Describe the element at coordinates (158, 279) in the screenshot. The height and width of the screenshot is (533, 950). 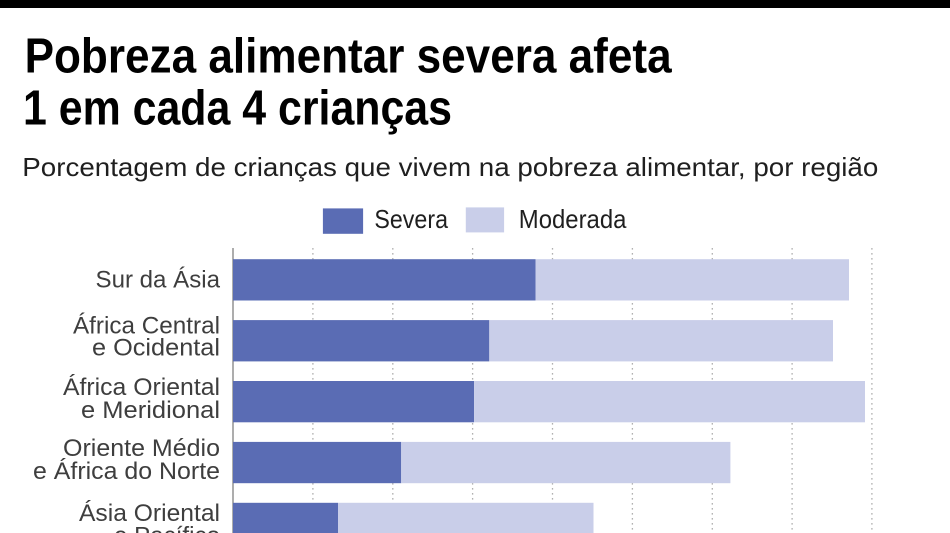
I see `svg-text: Sur da Ásia` at that location.